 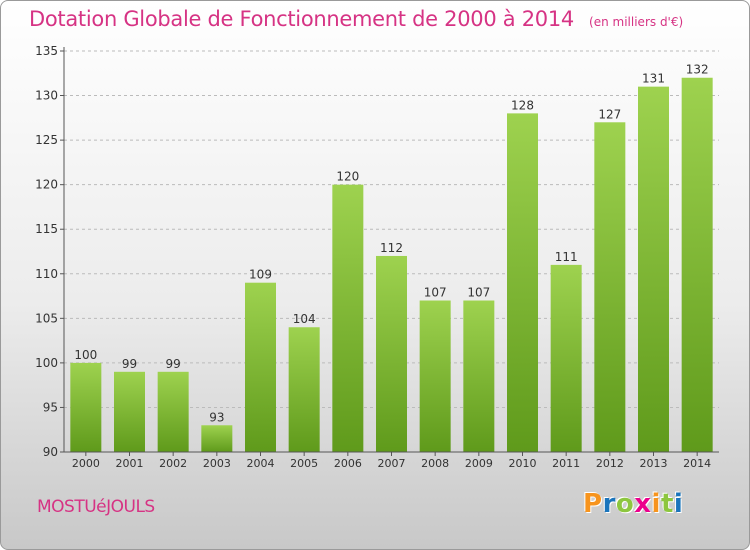 I want to click on bar-2001, so click(x=129, y=411).